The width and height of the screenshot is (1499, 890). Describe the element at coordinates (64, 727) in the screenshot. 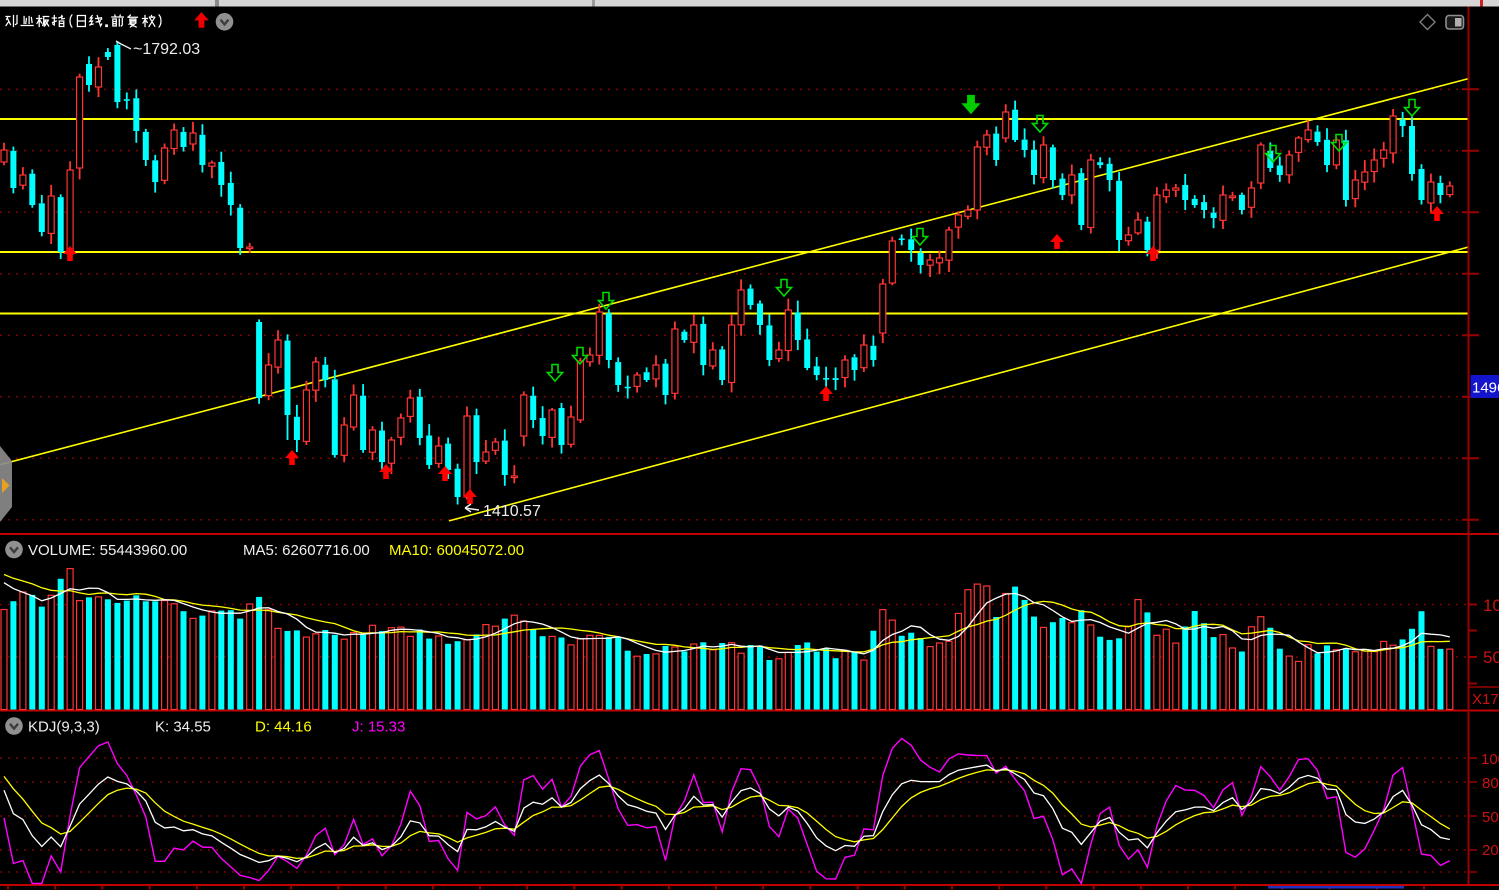

I see `svg-text: KDJ(9,3,3)` at that location.